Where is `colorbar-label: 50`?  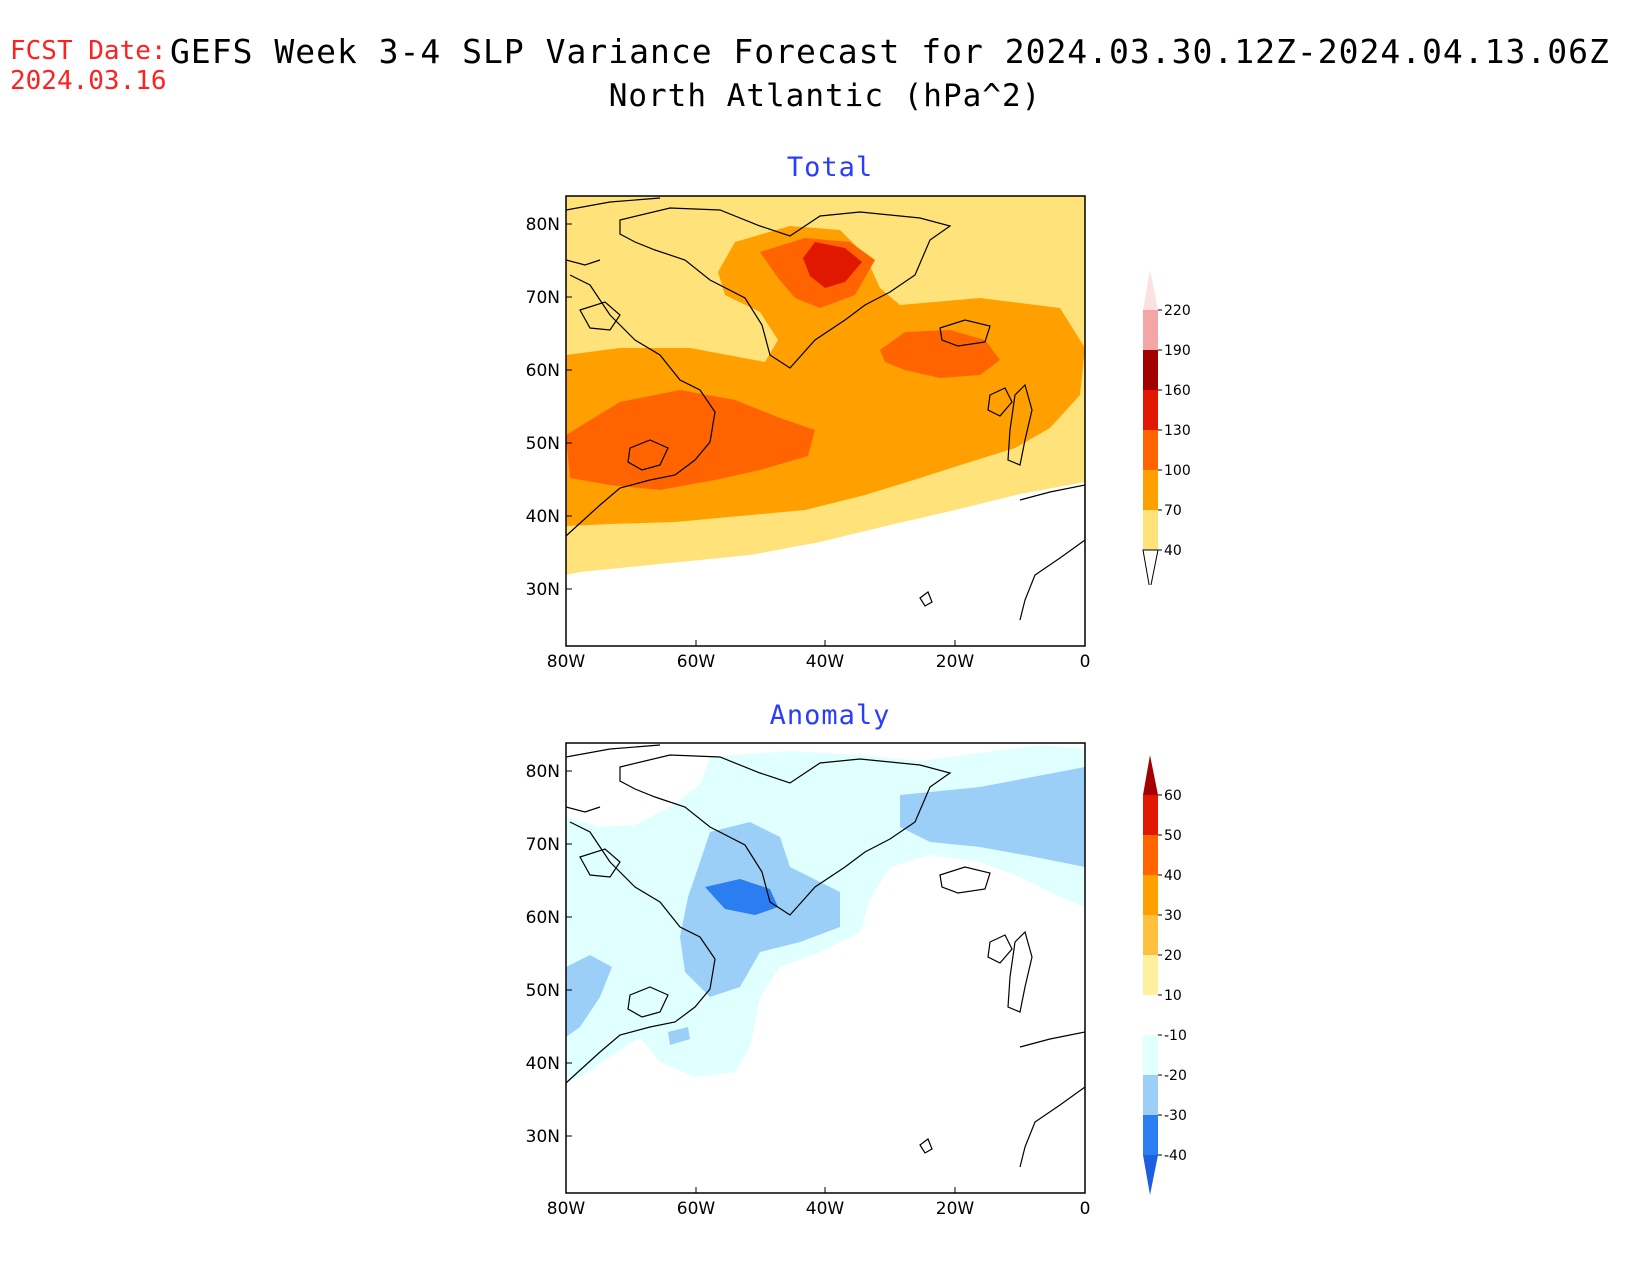 colorbar-label: 50 is located at coordinates (1173, 836).